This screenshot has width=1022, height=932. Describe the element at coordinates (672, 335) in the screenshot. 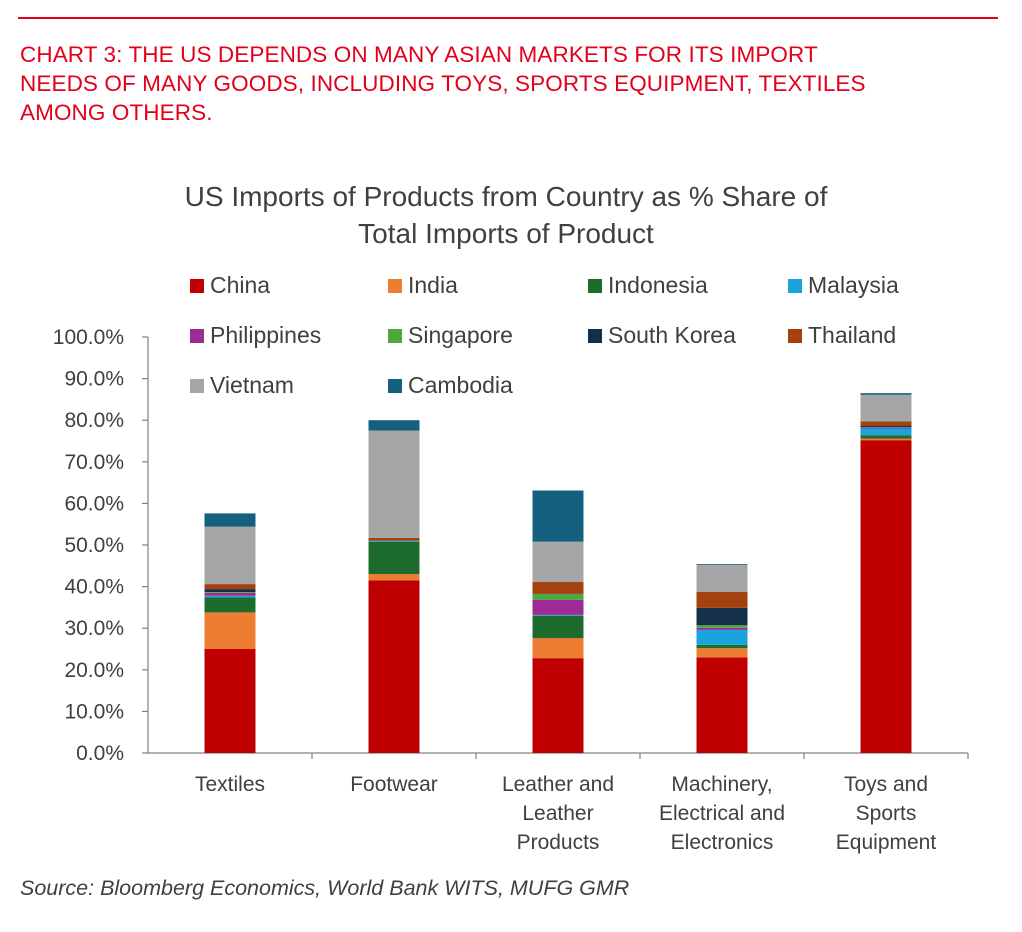

I see `legend-label: South Korea` at that location.